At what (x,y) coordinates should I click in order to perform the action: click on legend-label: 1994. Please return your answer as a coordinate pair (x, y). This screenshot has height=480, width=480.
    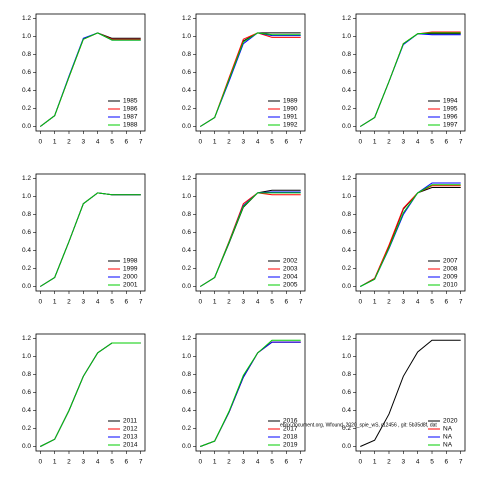
    Looking at the image, I should click on (450, 101).